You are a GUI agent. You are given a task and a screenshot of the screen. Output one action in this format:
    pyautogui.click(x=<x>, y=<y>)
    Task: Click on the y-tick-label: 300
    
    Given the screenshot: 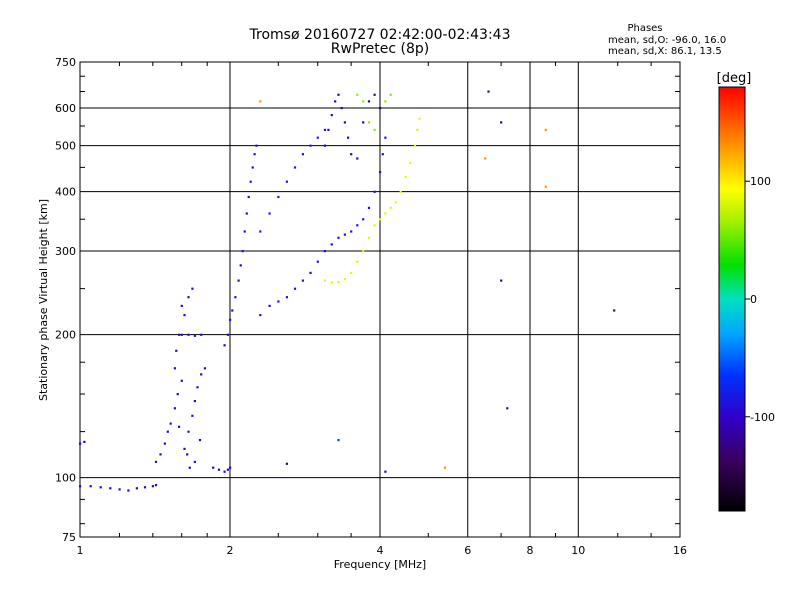 What is the action you would take?
    pyautogui.click(x=65, y=251)
    